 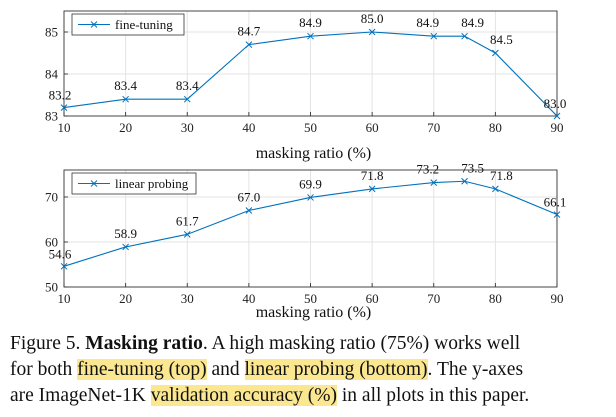 What do you see at coordinates (51, 242) in the screenshot?
I see `y-tick-label: 60` at bounding box center [51, 242].